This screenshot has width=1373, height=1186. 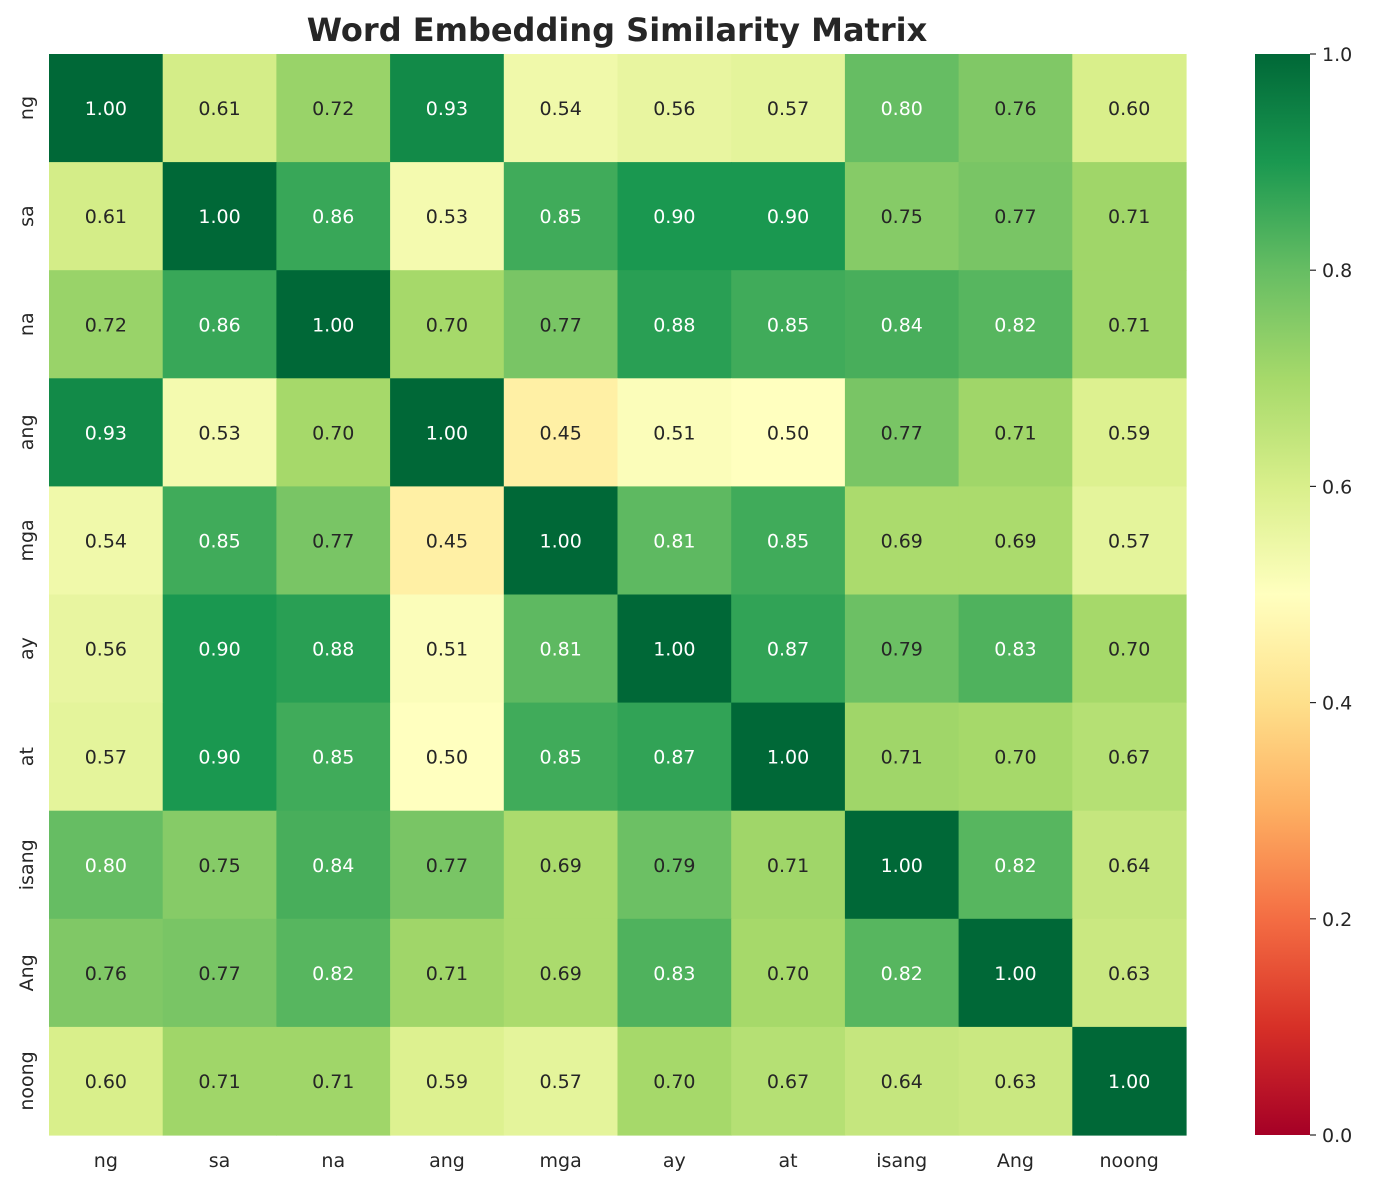 What do you see at coordinates (1337, 271) in the screenshot?
I see `colorbar-tick-label: 0.8` at bounding box center [1337, 271].